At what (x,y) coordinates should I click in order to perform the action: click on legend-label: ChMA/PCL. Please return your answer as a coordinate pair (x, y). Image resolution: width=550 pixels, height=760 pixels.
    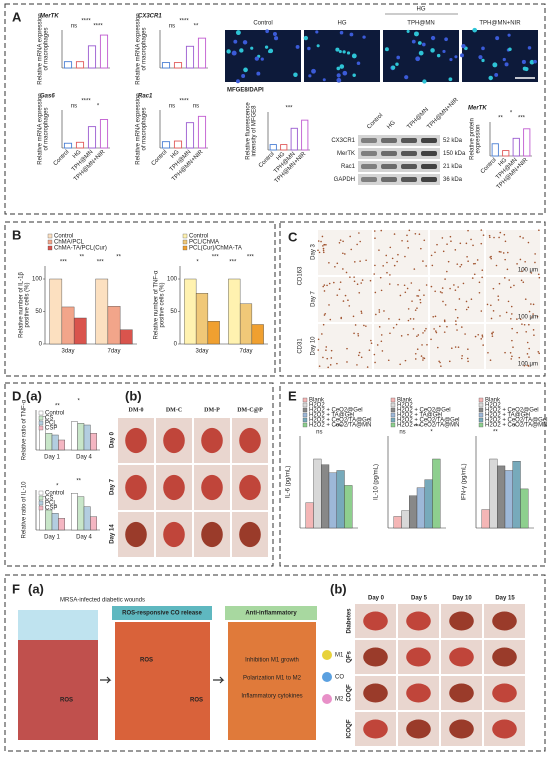
    Looking at the image, I should click on (69, 243).